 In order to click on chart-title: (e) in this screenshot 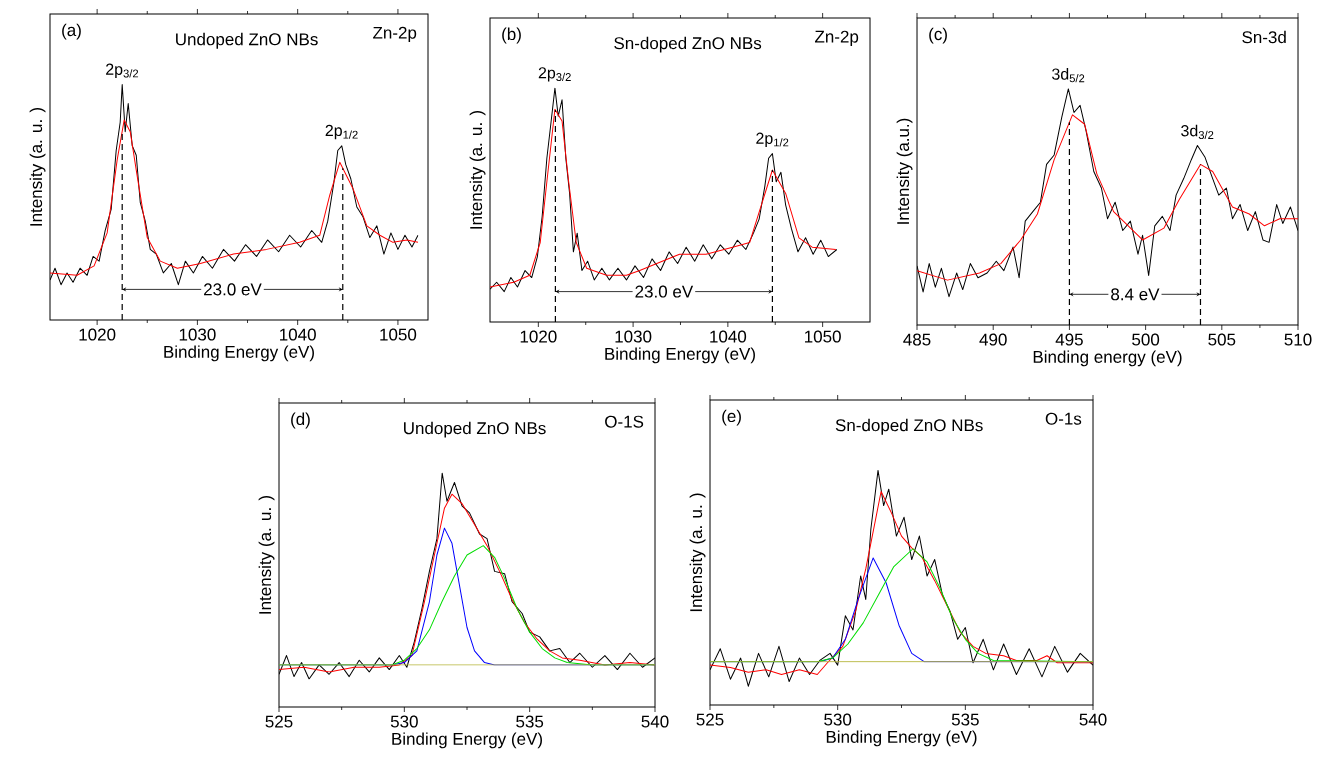, I will do `click(731, 417)`.